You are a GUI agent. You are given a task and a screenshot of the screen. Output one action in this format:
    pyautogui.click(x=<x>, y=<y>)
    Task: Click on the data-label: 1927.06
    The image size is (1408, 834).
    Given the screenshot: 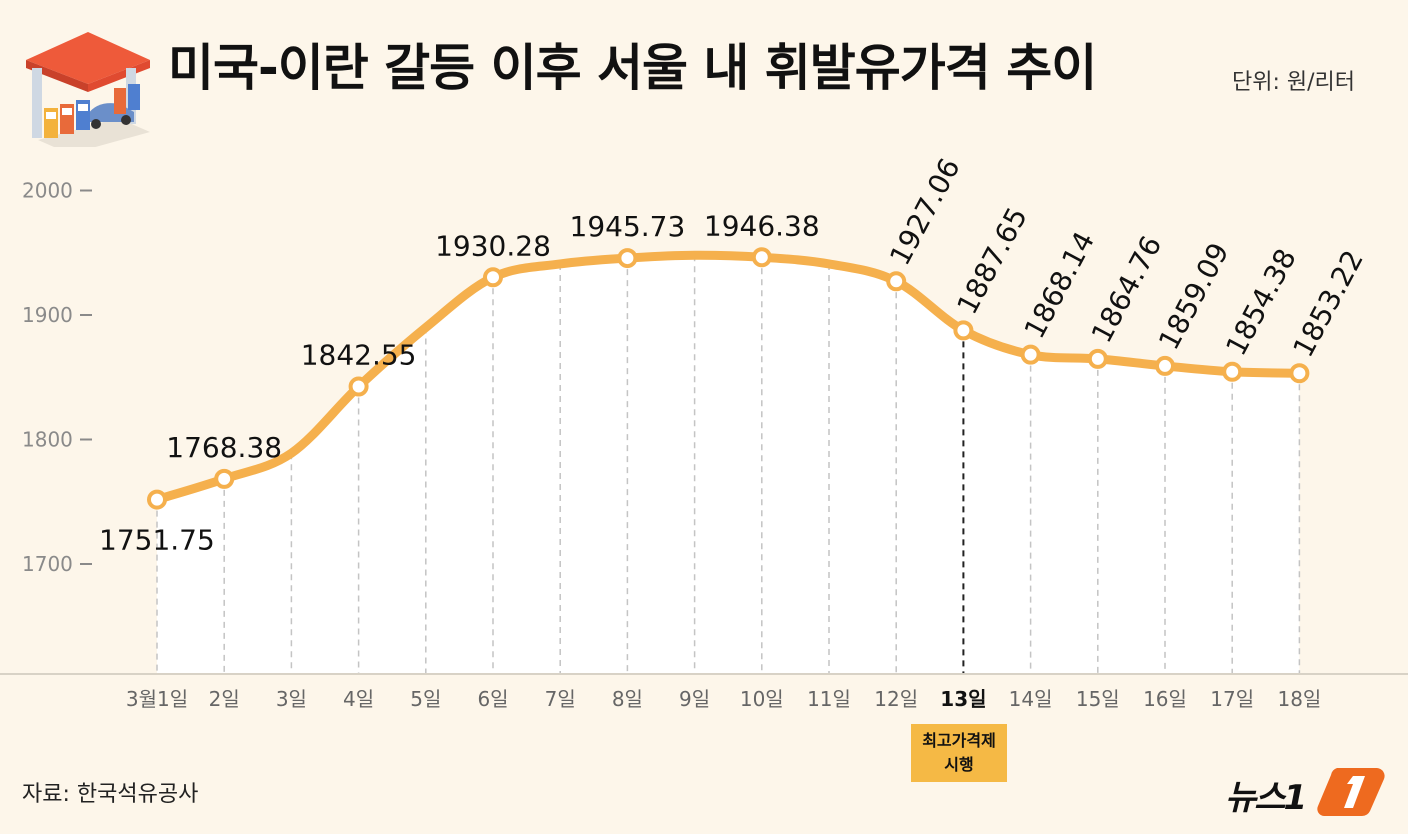 What is the action you would take?
    pyautogui.click(x=925, y=212)
    